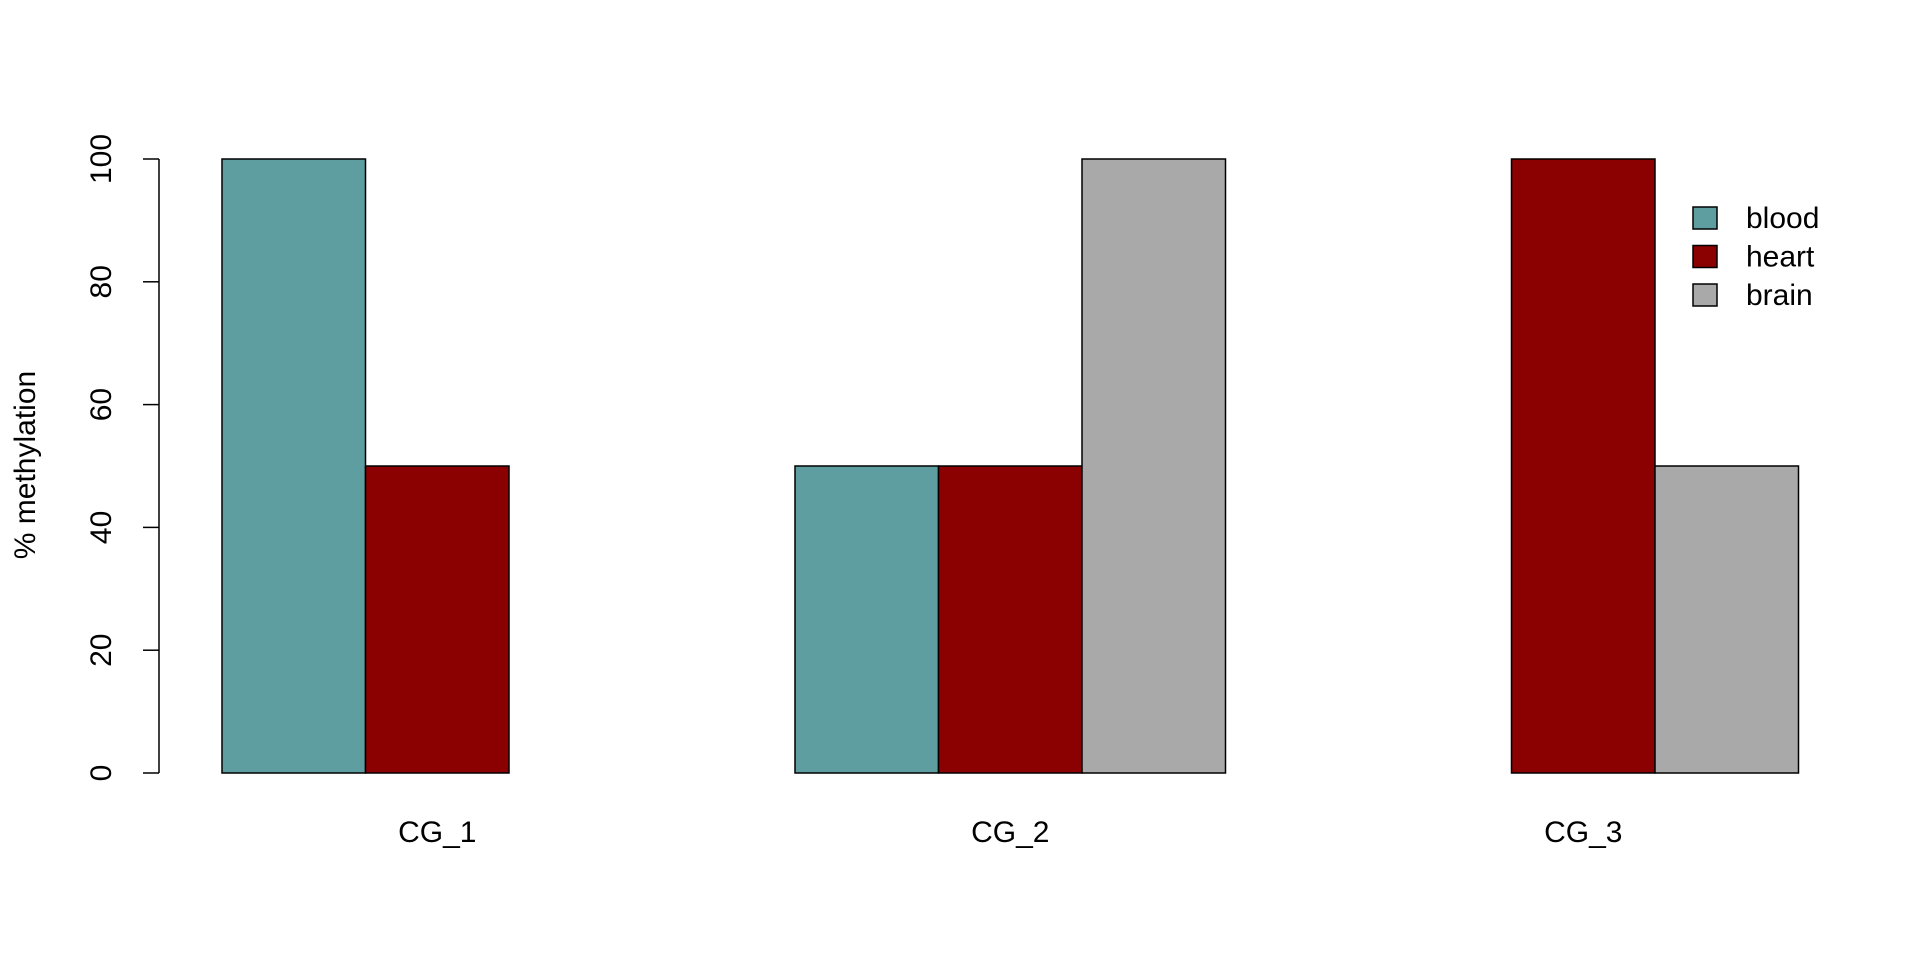 This screenshot has height=960, width=1920. What do you see at coordinates (101, 650) in the screenshot?
I see `y-tick-label: 20` at bounding box center [101, 650].